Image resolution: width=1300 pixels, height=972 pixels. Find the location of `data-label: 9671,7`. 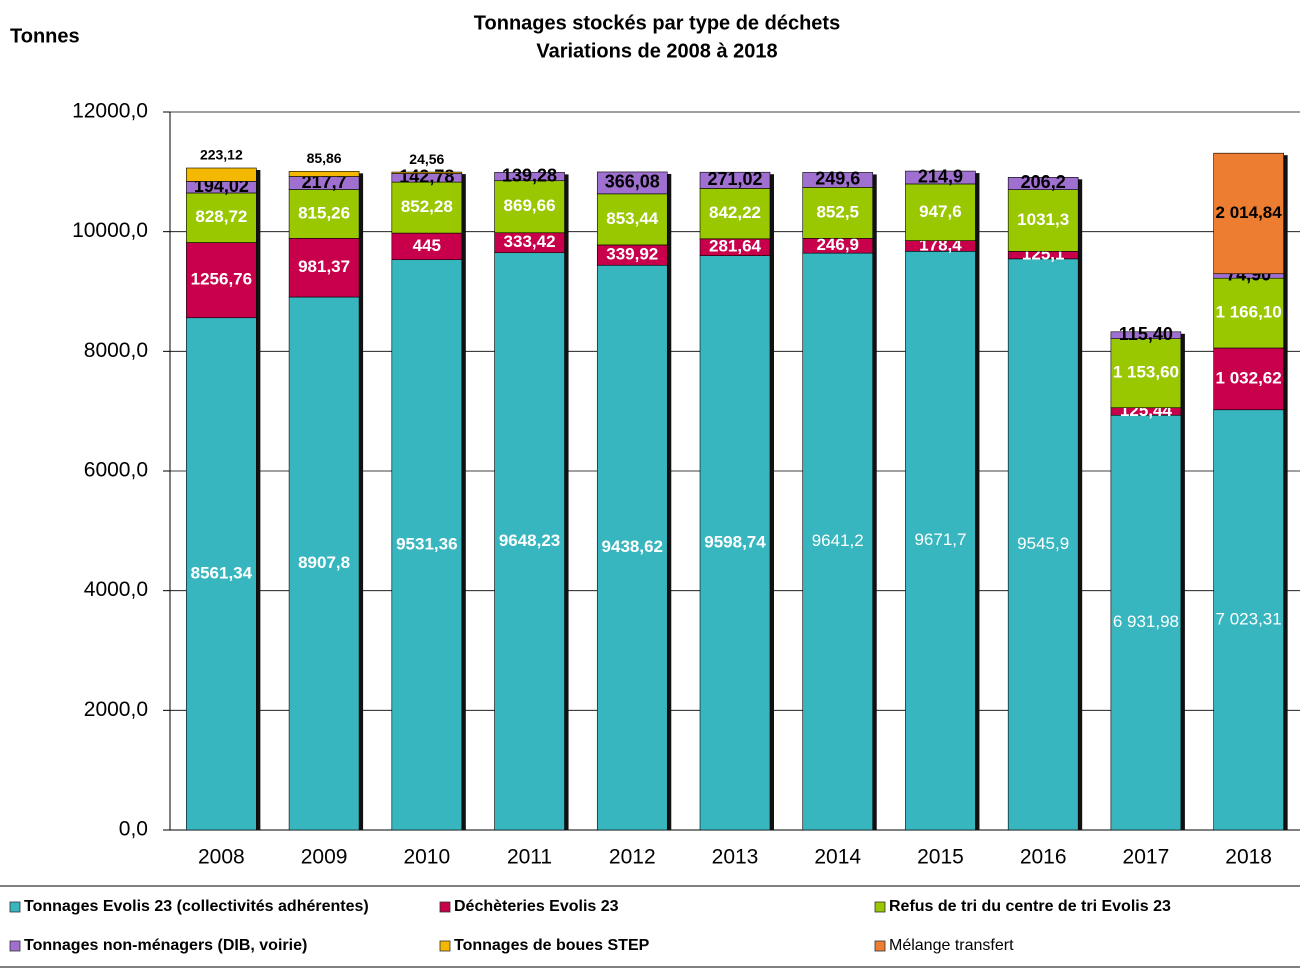

data-label: 9671,7 is located at coordinates (940, 539).